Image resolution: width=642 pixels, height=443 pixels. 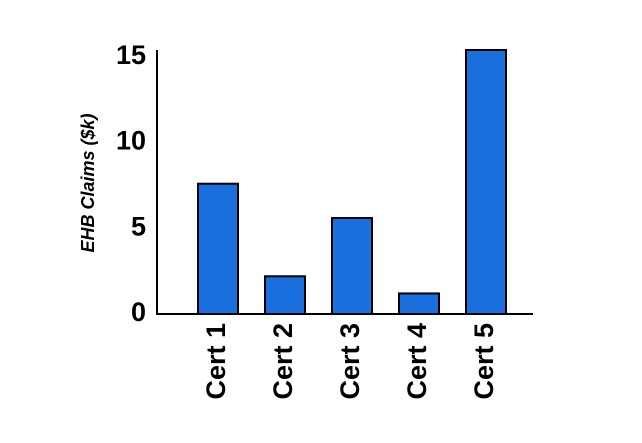 I want to click on y-axis-label: EHB Claims ($k), so click(x=88, y=182).